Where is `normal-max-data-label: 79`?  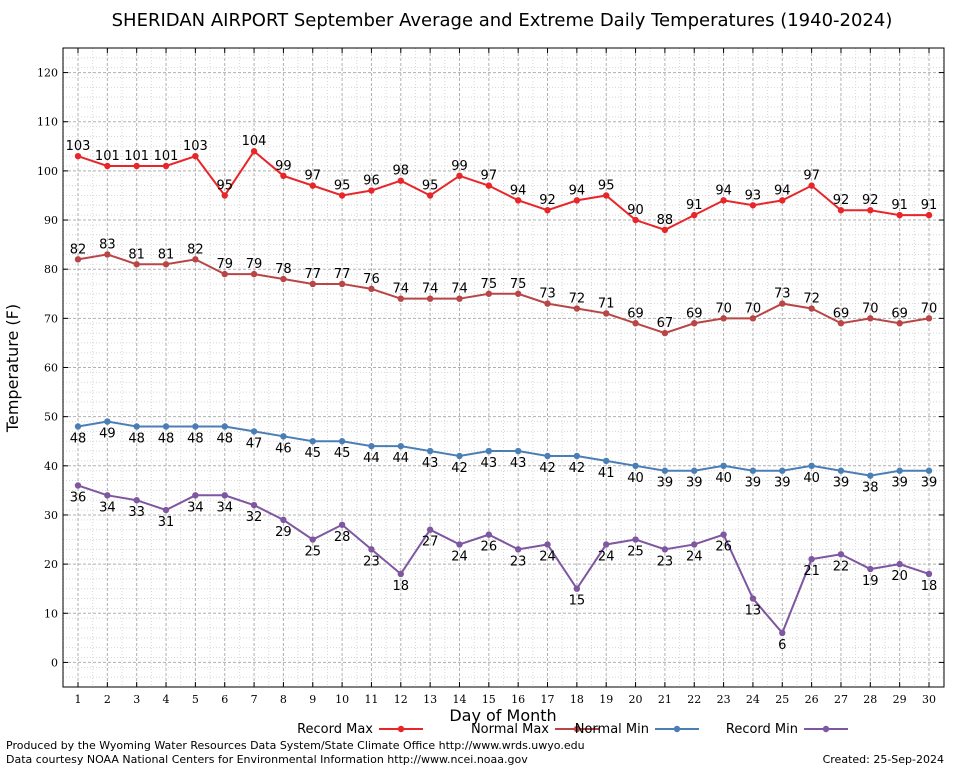 normal-max-data-label: 79 is located at coordinates (254, 264).